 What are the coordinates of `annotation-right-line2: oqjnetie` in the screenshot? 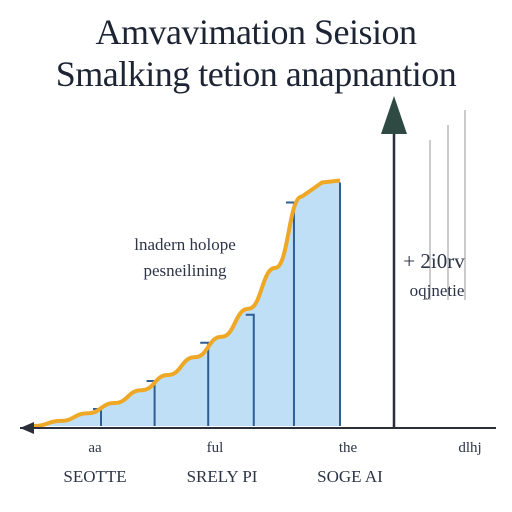 It's located at (437, 290).